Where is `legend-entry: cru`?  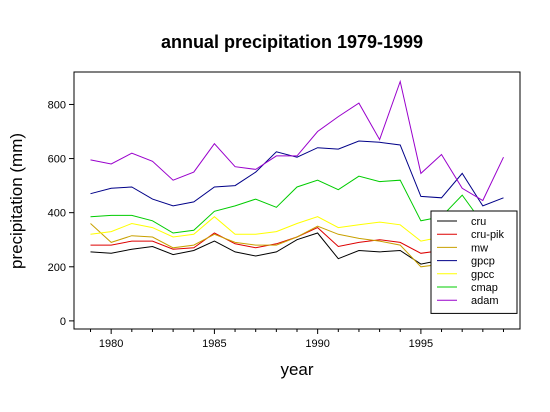
legend-entry: cru is located at coordinates (478, 222).